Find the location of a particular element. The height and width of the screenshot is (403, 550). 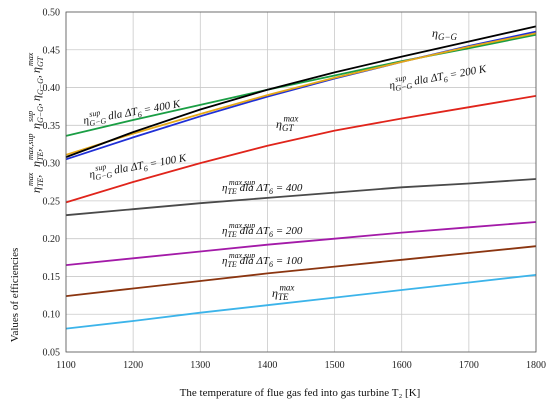

y-tick-label-0: 0.05 is located at coordinates (52, 353).